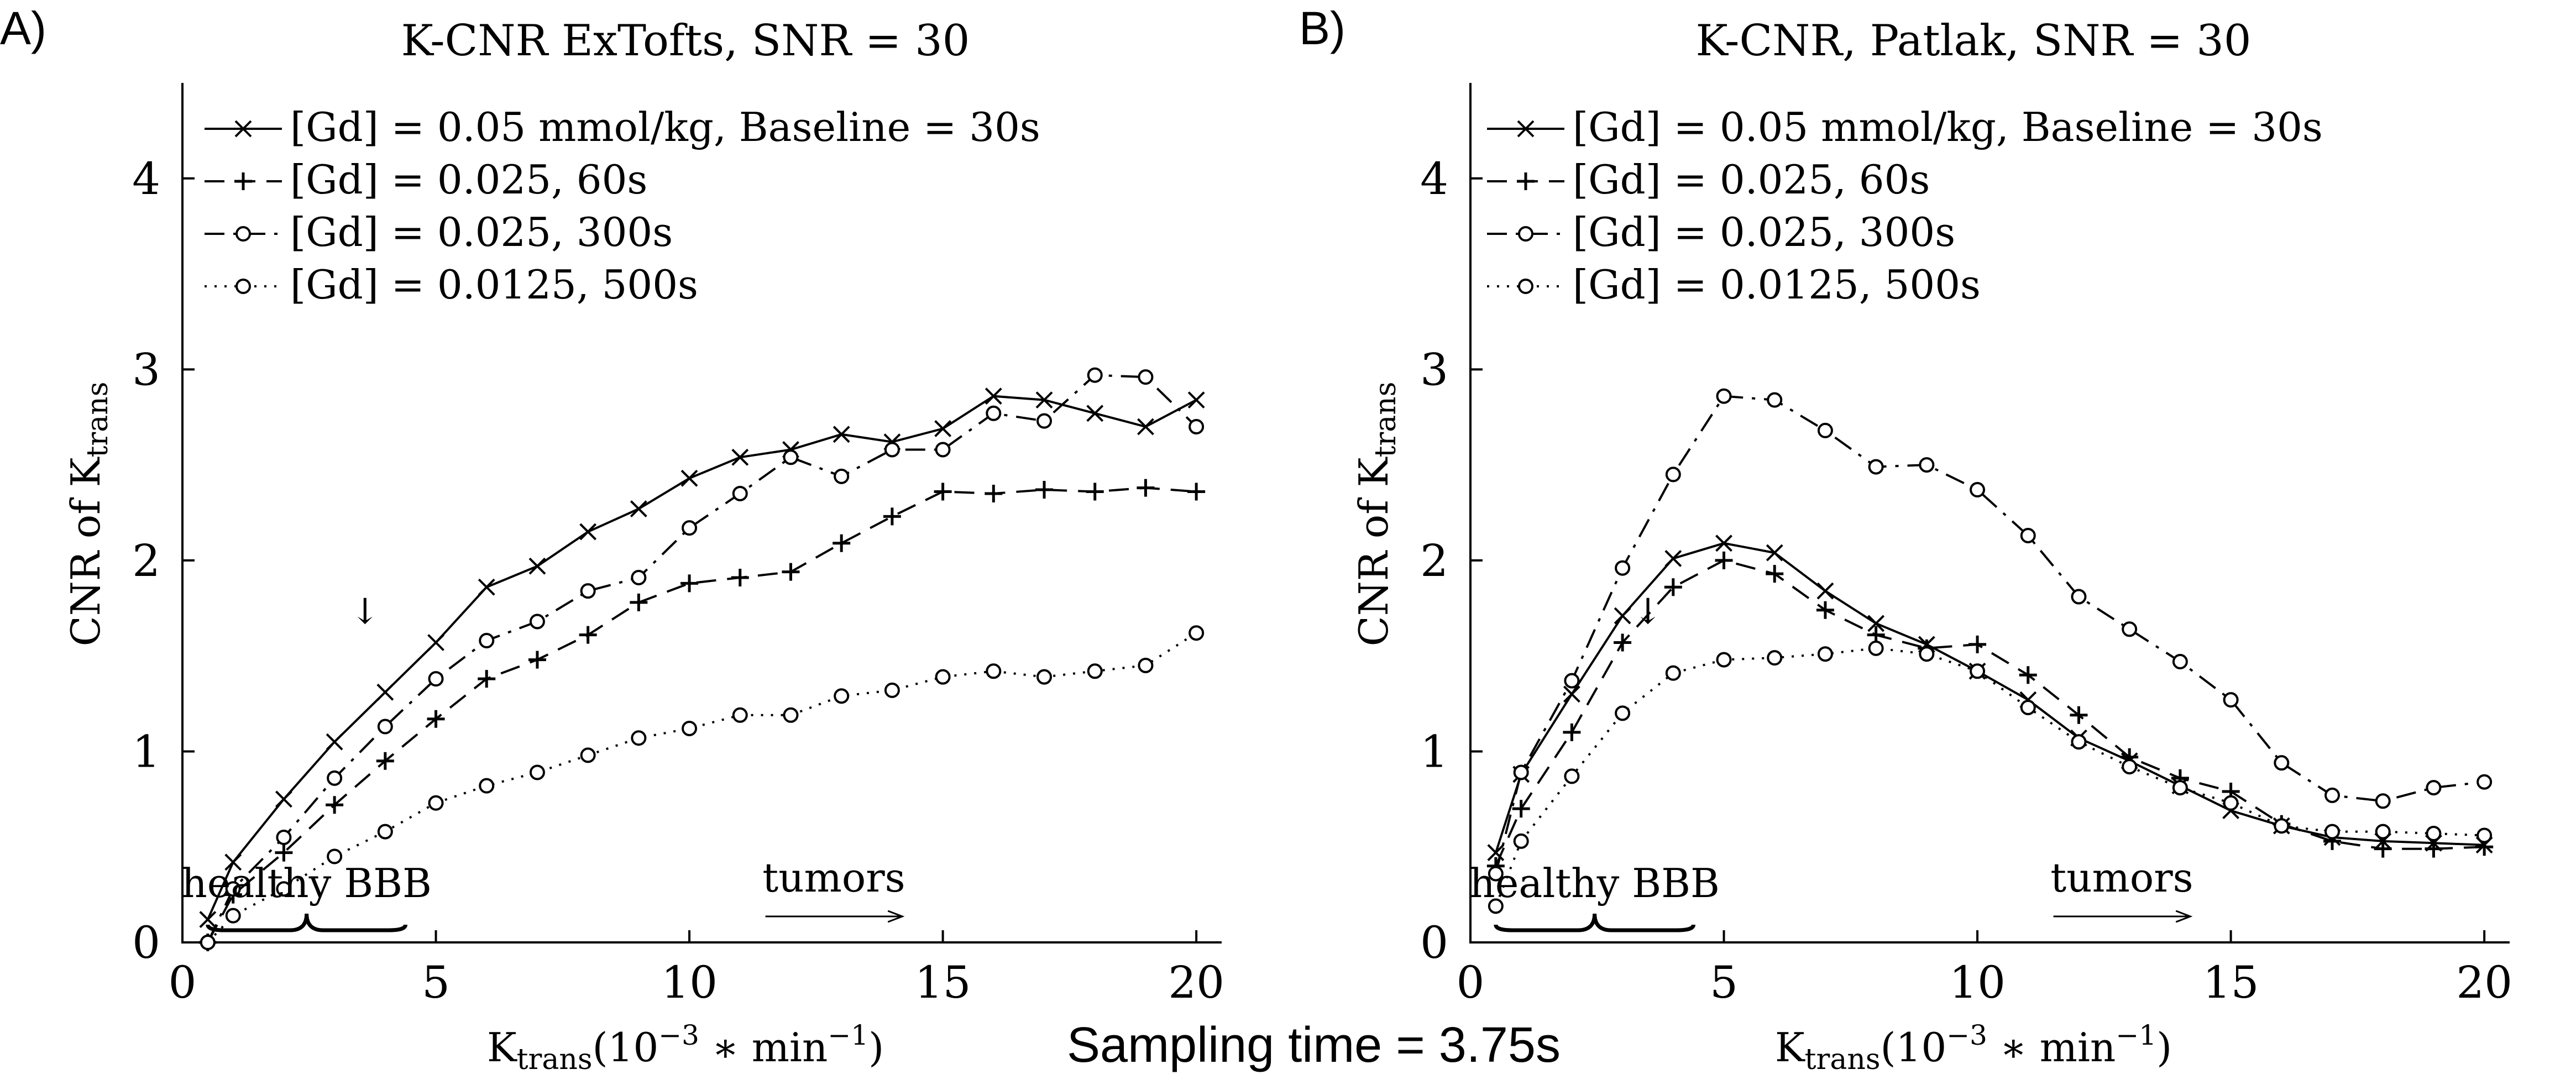 The image size is (2576, 1085). I want to click on x-label-exp2: −1, so click(848, 1035).